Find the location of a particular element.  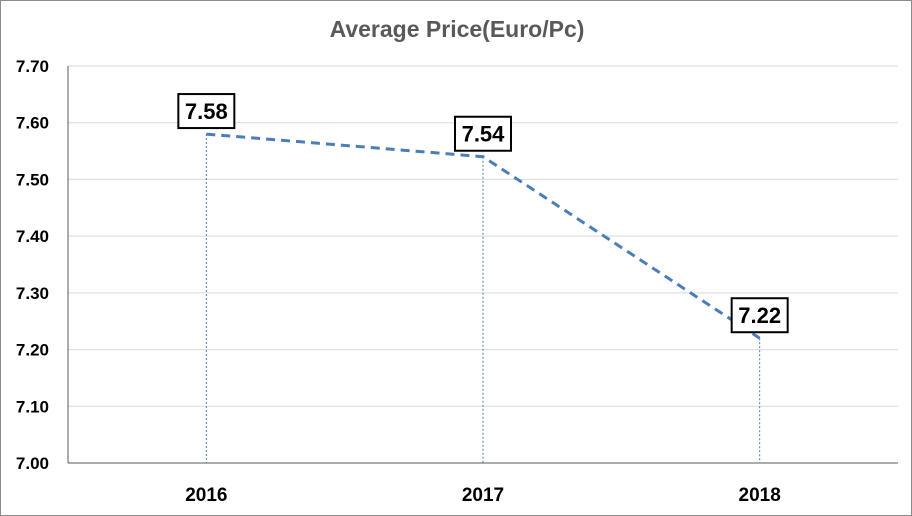

data-label: 7.58 is located at coordinates (206, 111).